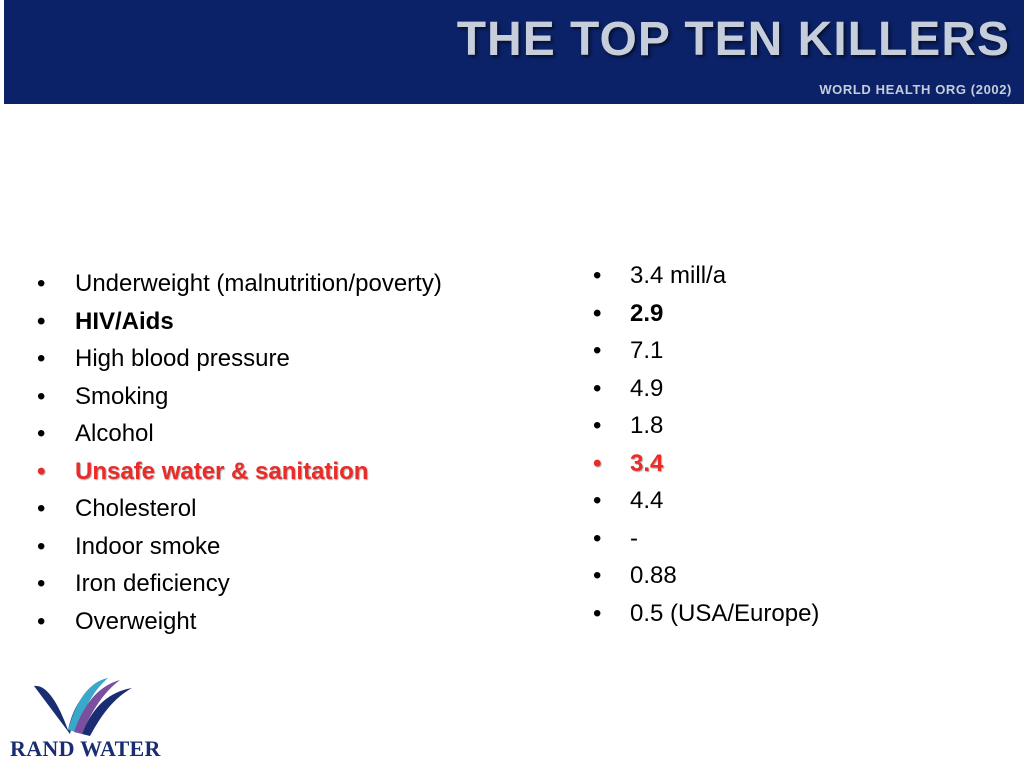  What do you see at coordinates (653, 575) in the screenshot?
I see `death-value: 0.88` at bounding box center [653, 575].